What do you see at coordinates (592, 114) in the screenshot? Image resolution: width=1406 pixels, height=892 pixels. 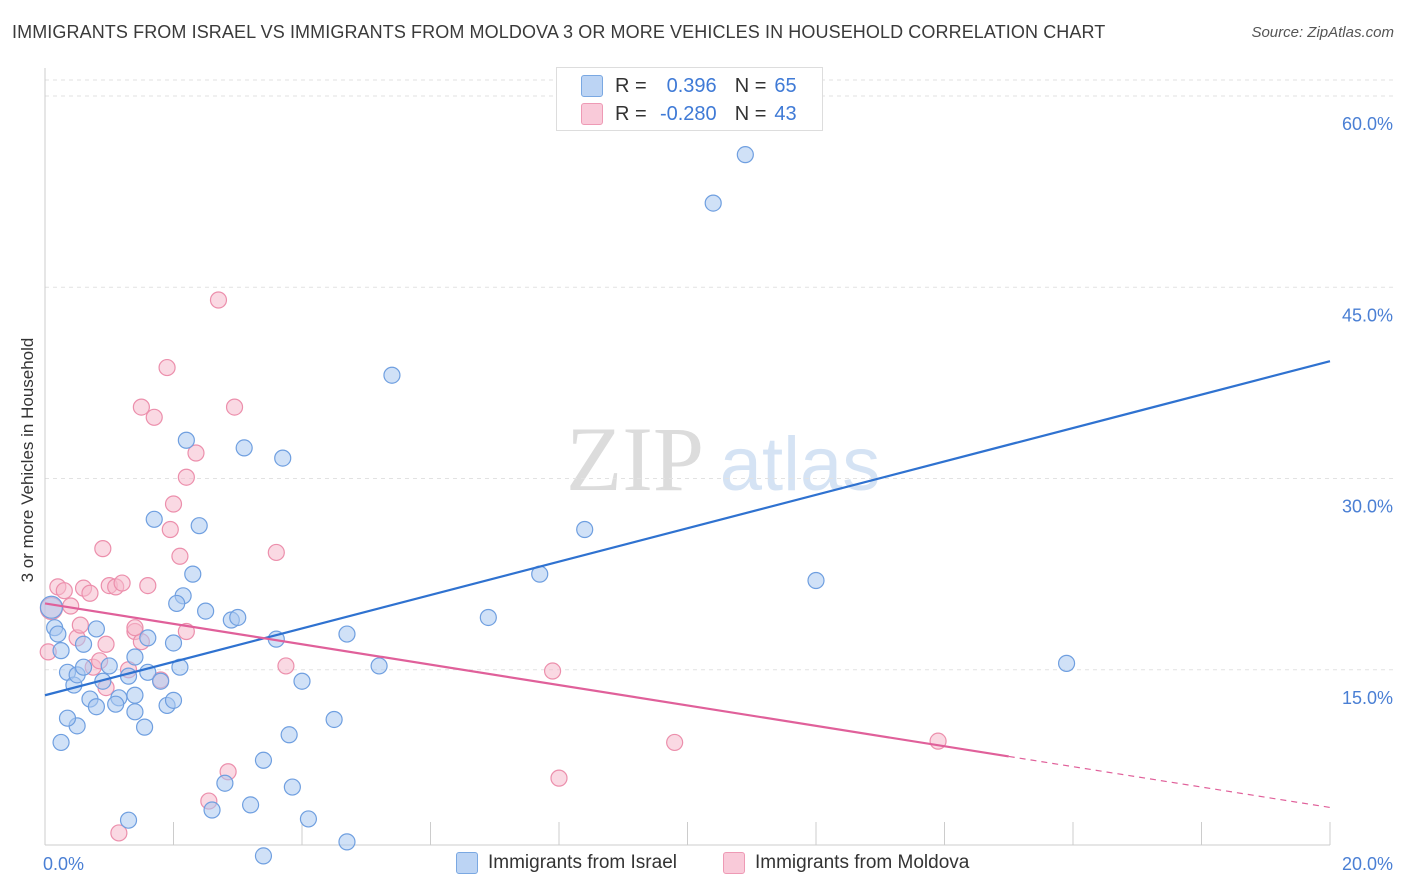 I see `moldova-swatch` at bounding box center [592, 114].